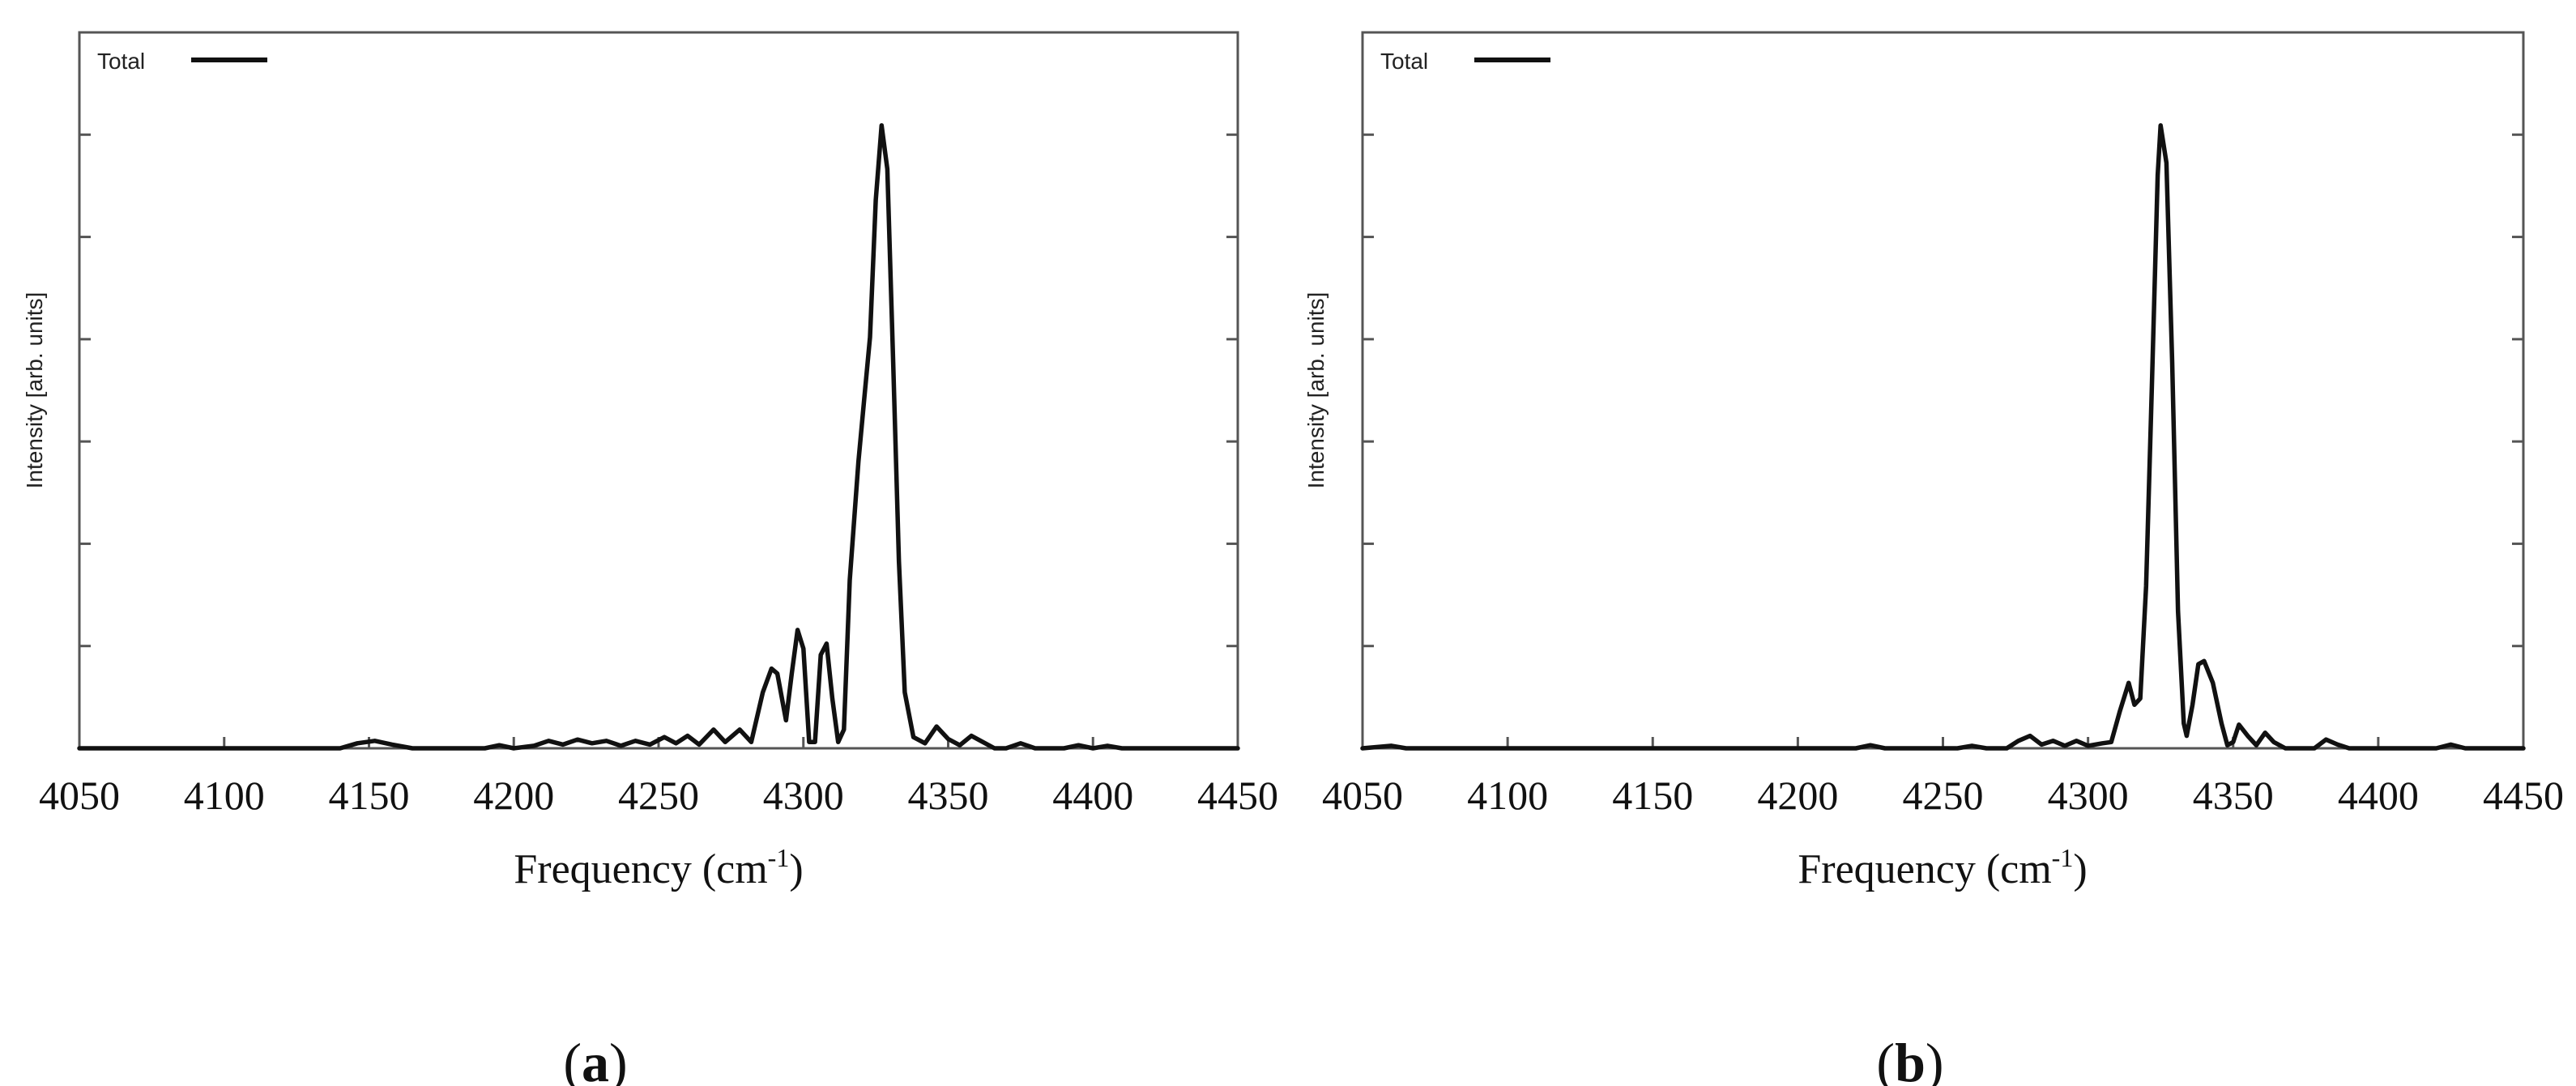 The width and height of the screenshot is (2576, 1086). I want to click on x-tick-labels-a: 4050 4100 4150 4200 4250 4300 4350 4400 4450, so click(659, 795).